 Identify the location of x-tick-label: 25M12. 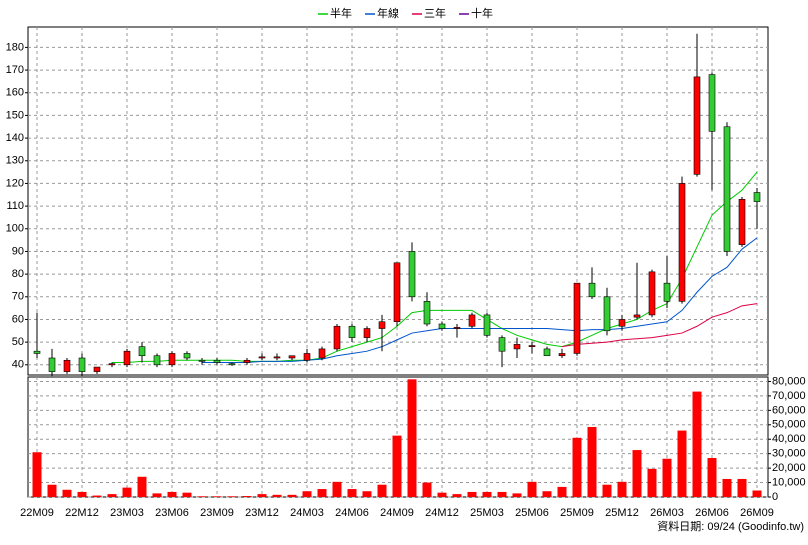
(622, 513).